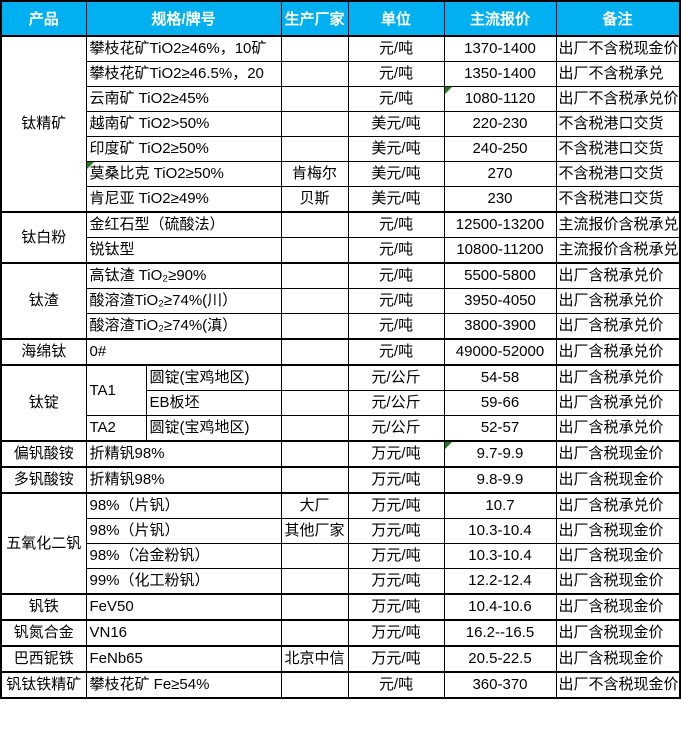 The image size is (681, 743). I want to click on note-cell: 出厂不含税承兑价, so click(618, 99).